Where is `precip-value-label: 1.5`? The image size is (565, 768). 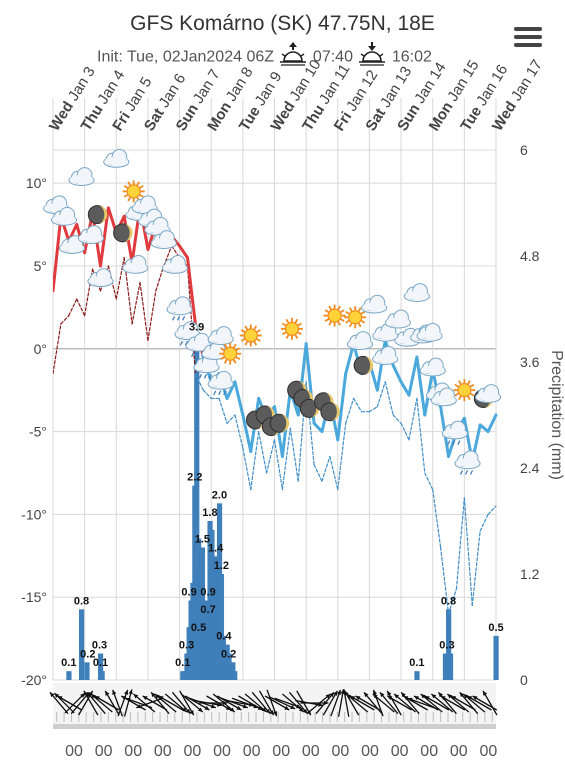 precip-value-label: 1.5 is located at coordinates (202, 540).